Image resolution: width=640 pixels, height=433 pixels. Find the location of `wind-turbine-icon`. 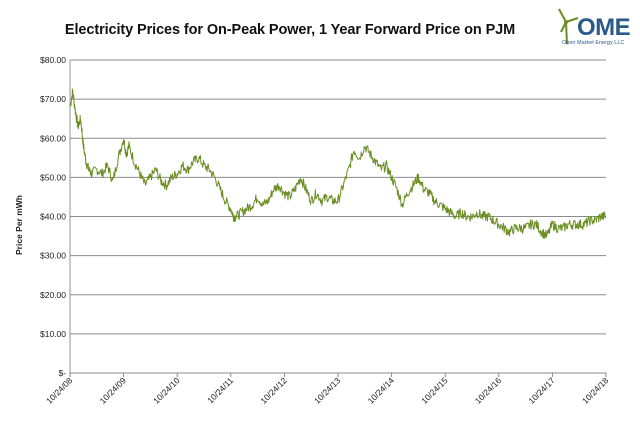

wind-turbine-icon is located at coordinates (568, 26).